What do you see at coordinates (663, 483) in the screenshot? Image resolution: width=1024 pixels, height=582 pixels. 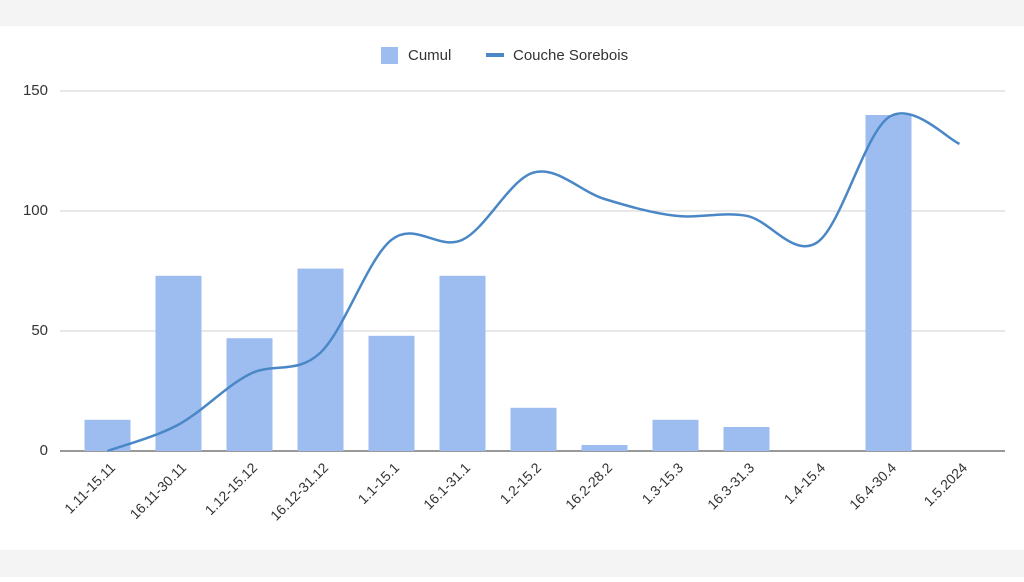 I see `x-tick-label: 1.3-15.3` at bounding box center [663, 483].